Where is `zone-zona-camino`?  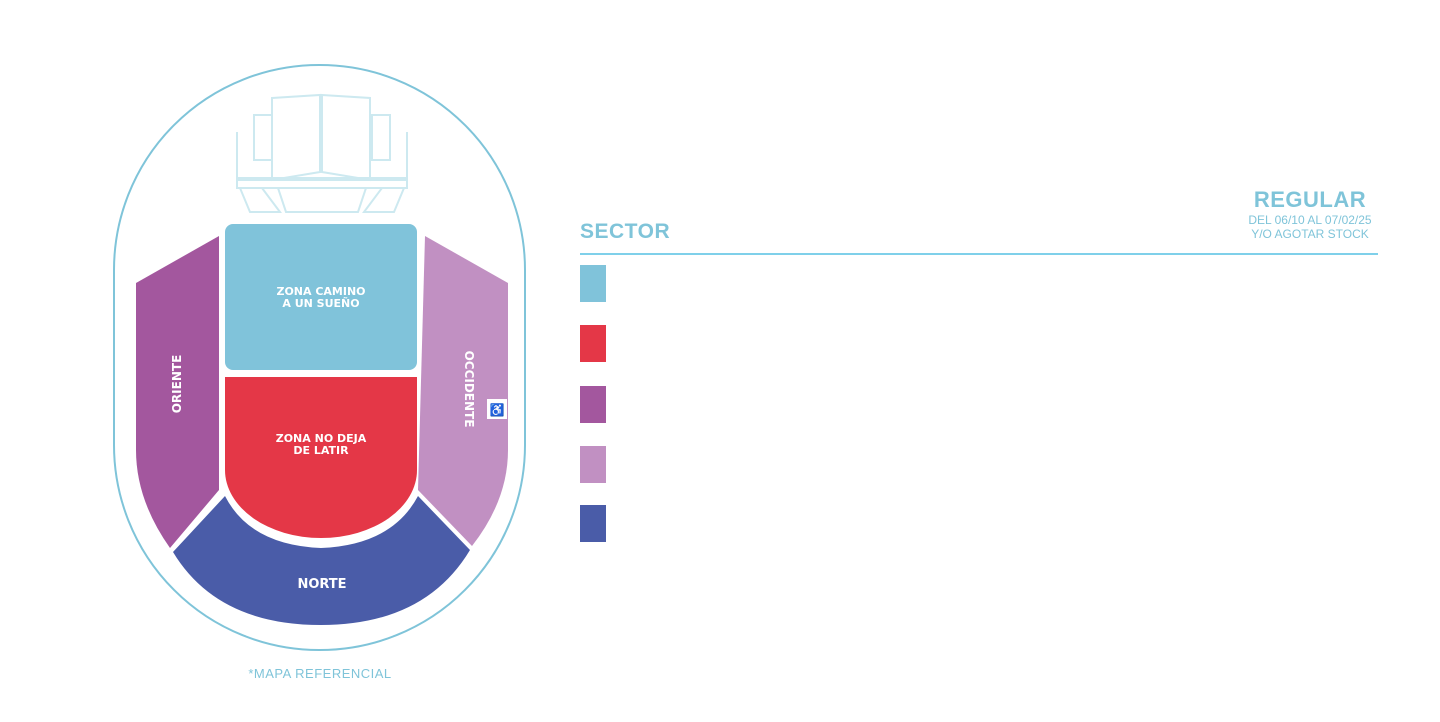 zone-zona-camino is located at coordinates (321, 297).